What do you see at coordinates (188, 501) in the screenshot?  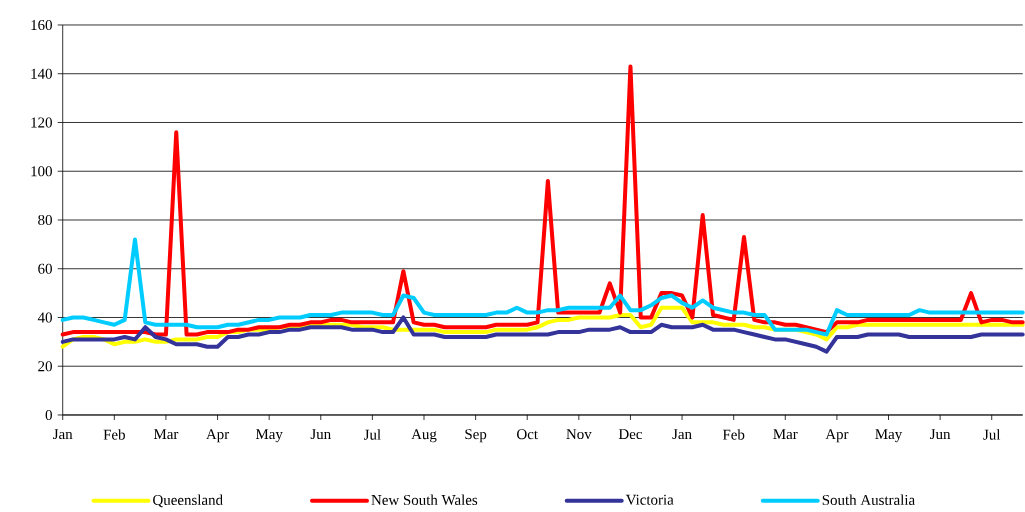 I see `legend-label: Queensland` at bounding box center [188, 501].